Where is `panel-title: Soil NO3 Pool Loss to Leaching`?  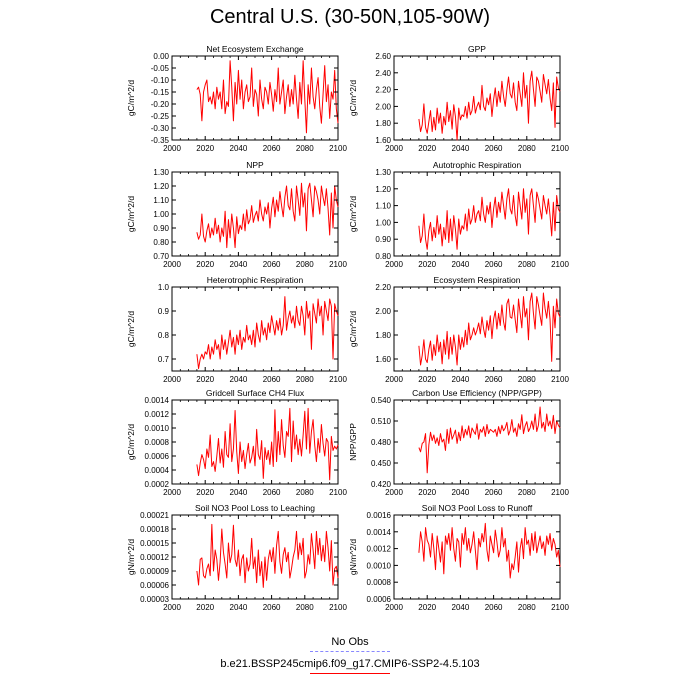
panel-title: Soil NO3 Pool Loss to Leaching is located at coordinates (255, 508).